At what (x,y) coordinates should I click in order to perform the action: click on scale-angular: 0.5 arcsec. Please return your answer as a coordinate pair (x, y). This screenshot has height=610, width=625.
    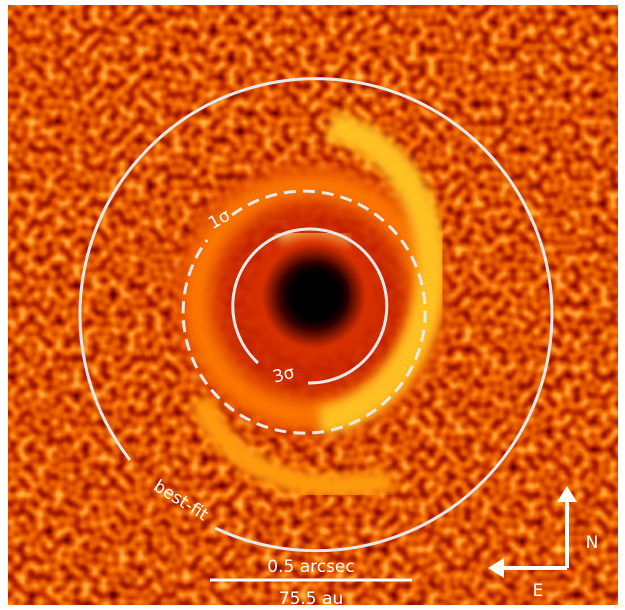
    Looking at the image, I should click on (310, 567).